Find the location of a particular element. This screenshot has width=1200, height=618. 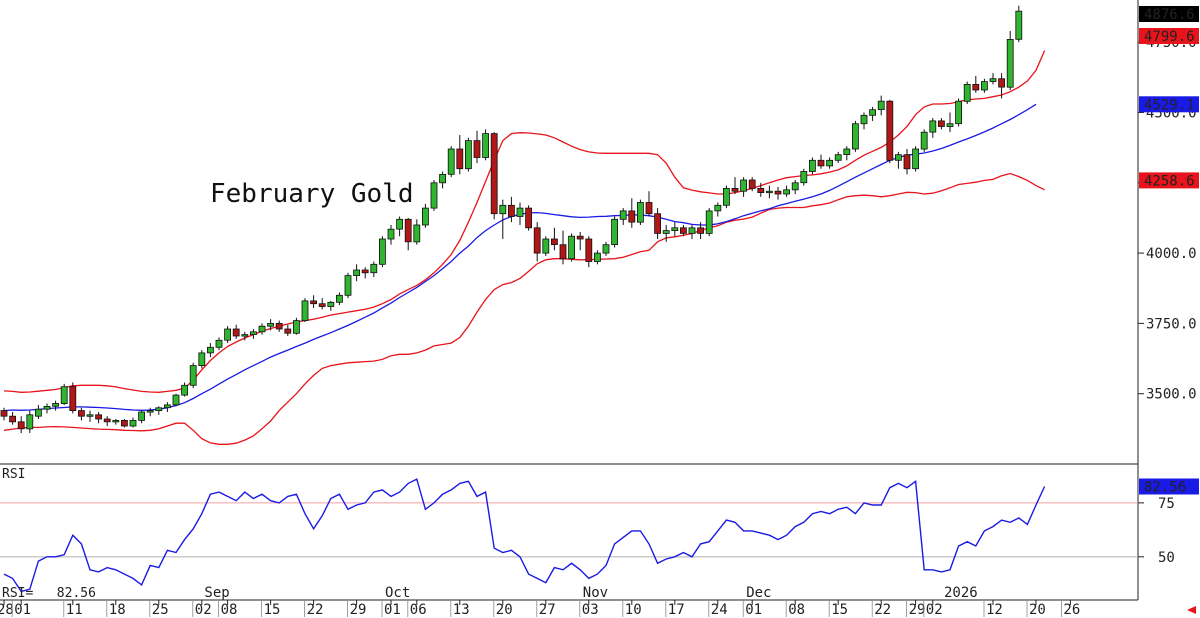

chart-title: February Gold is located at coordinates (312, 194).